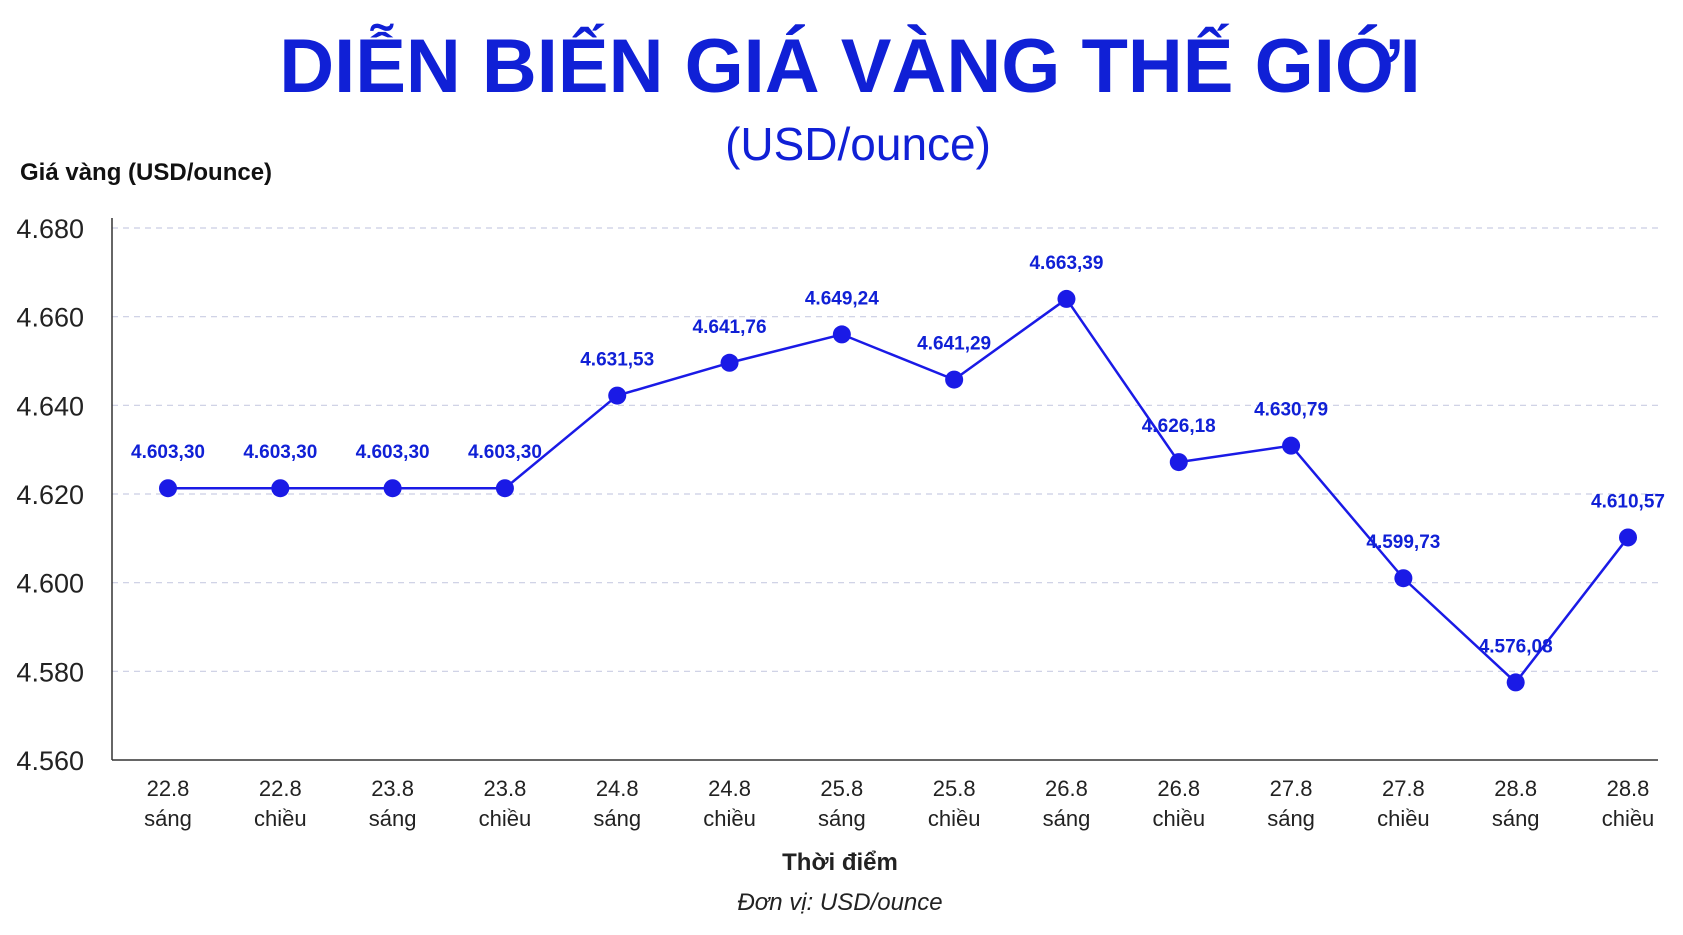 This screenshot has height=935, width=1683. I want to click on data-label: 4.576,08, so click(1516, 646).